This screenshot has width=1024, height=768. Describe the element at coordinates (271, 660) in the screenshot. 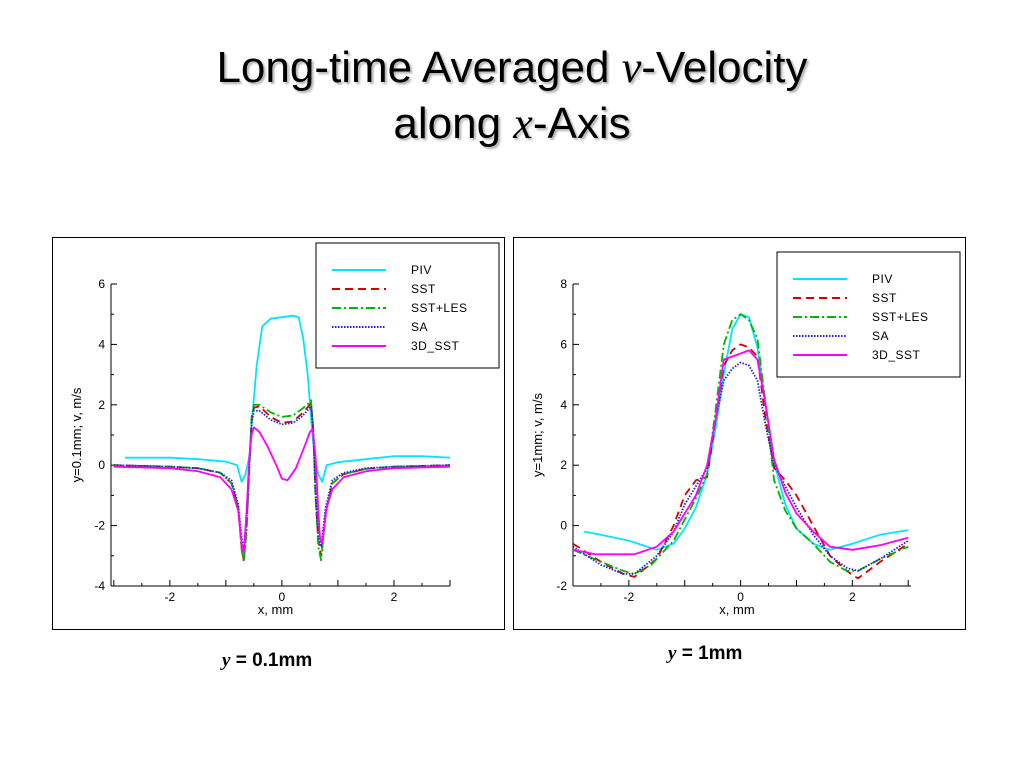

I see `caption-text: = 0.1mm` at that location.